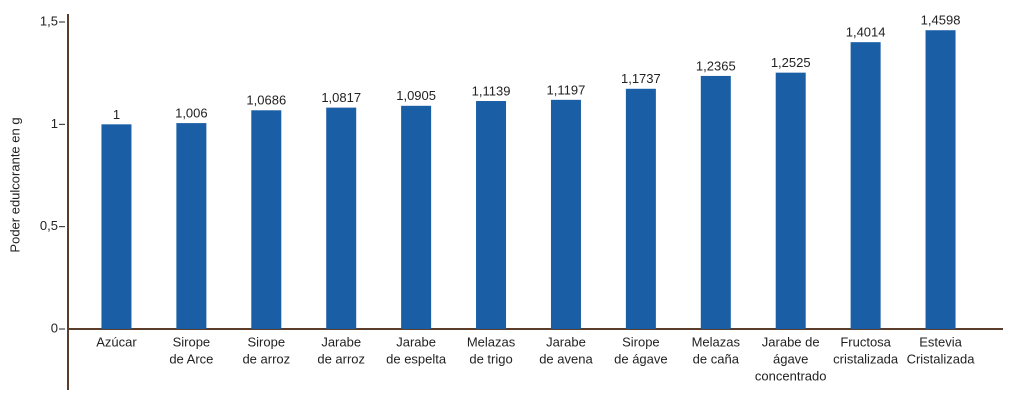 This screenshot has width=1024, height=402. Describe the element at coordinates (865, 341) in the screenshot. I see `x-tick-label: Fructosa` at that location.